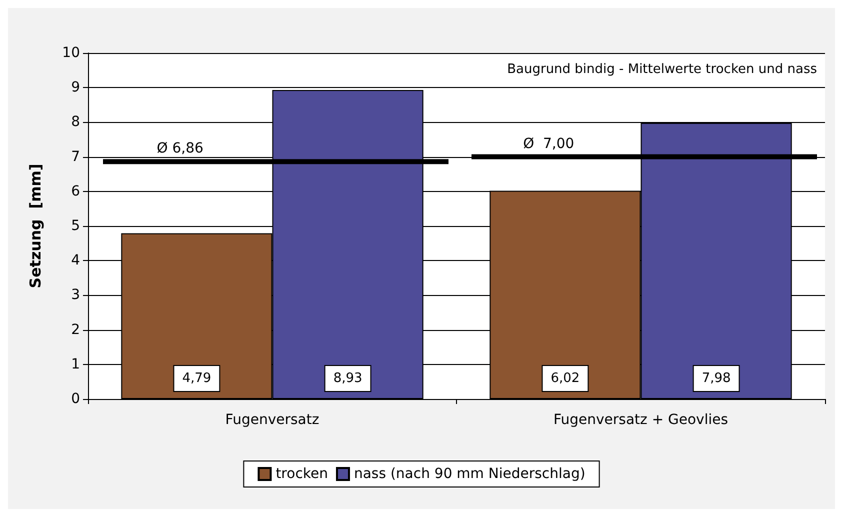  What do you see at coordinates (716, 378) in the screenshot?
I see `data-label: 7,98` at bounding box center [716, 378].